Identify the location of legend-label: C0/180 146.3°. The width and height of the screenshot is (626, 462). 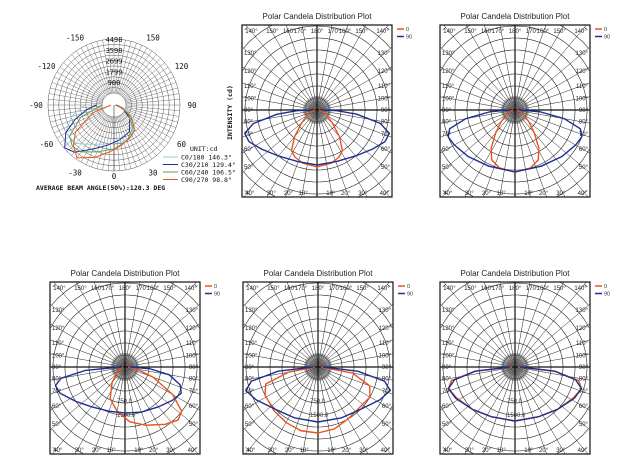
(206, 158).